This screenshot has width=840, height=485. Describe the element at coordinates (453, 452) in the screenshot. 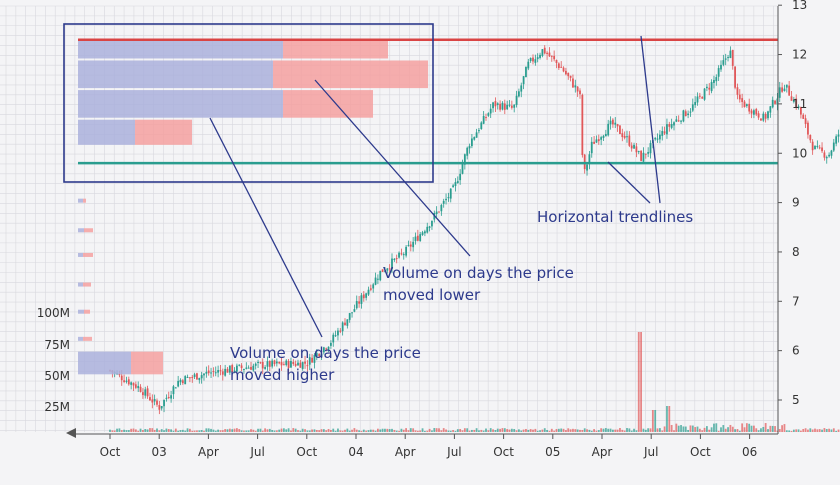

I see `x-tick-label: Jul` at that location.